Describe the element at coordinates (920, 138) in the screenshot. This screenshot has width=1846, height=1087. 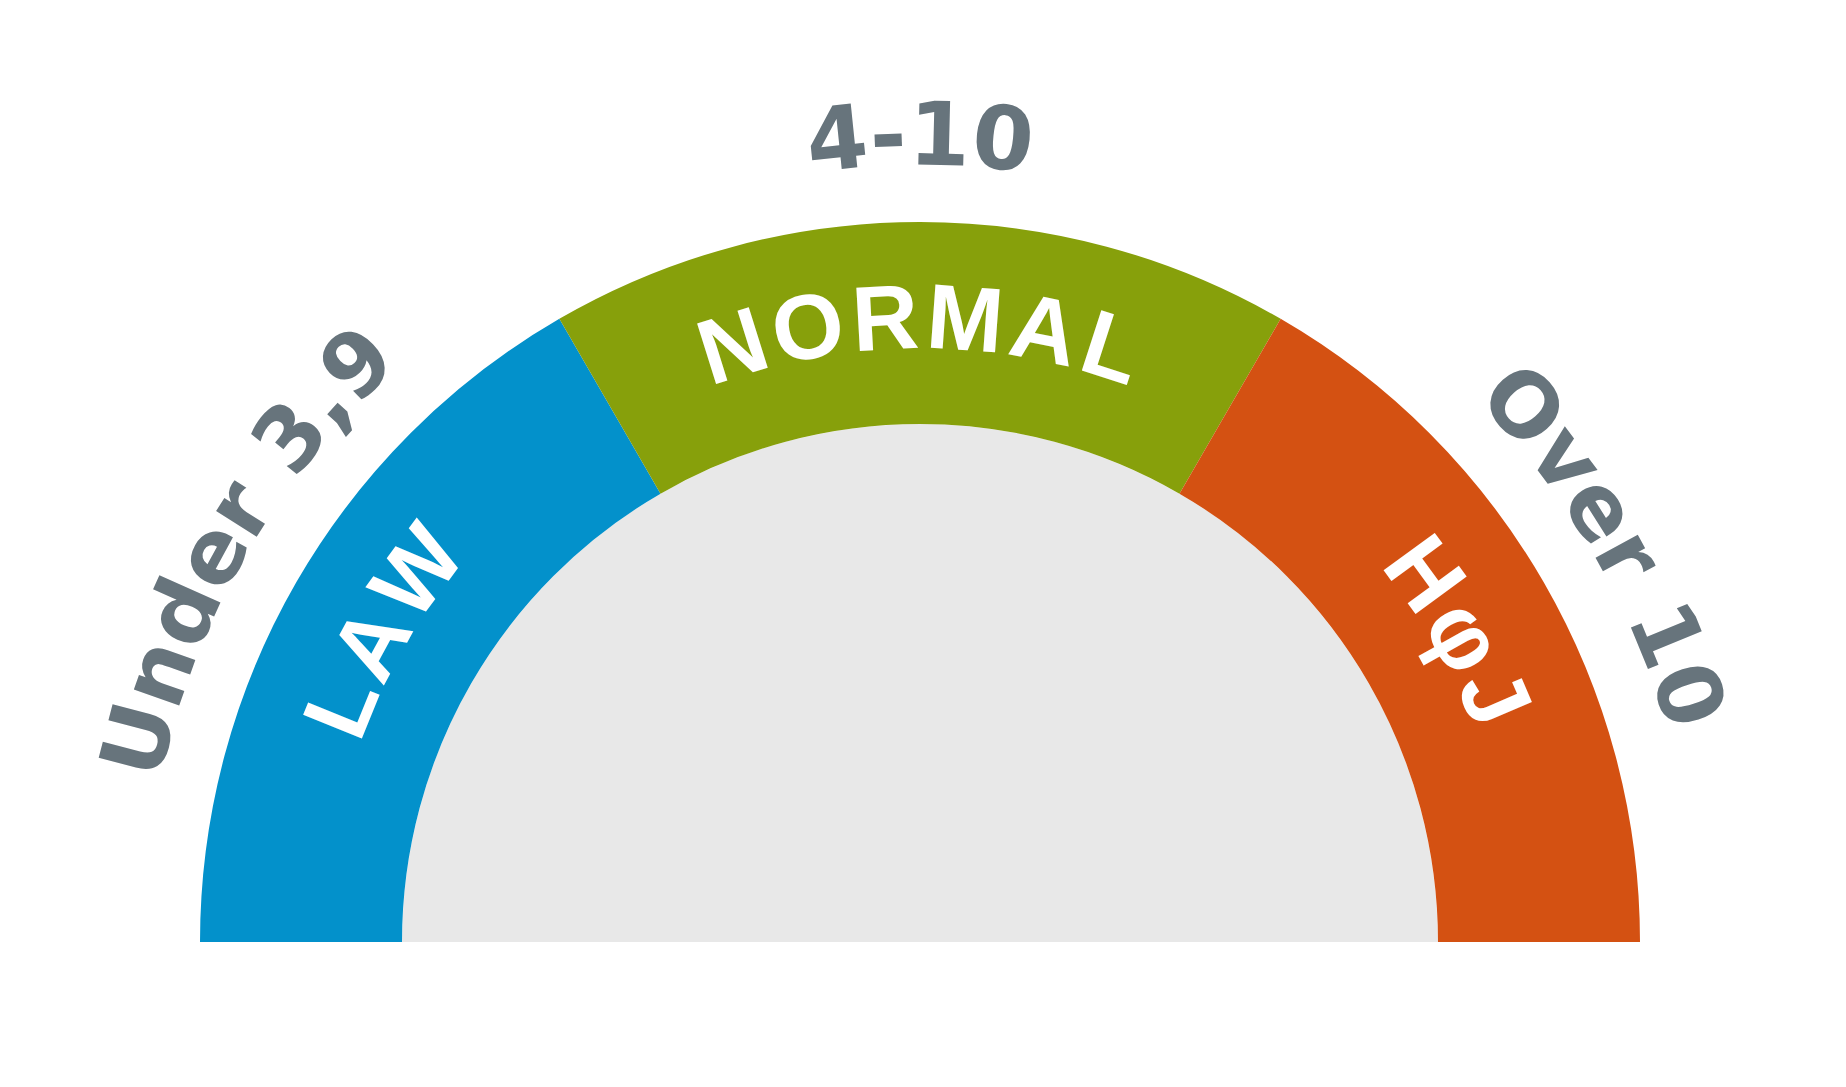
I see `text: 4-10` at that location.